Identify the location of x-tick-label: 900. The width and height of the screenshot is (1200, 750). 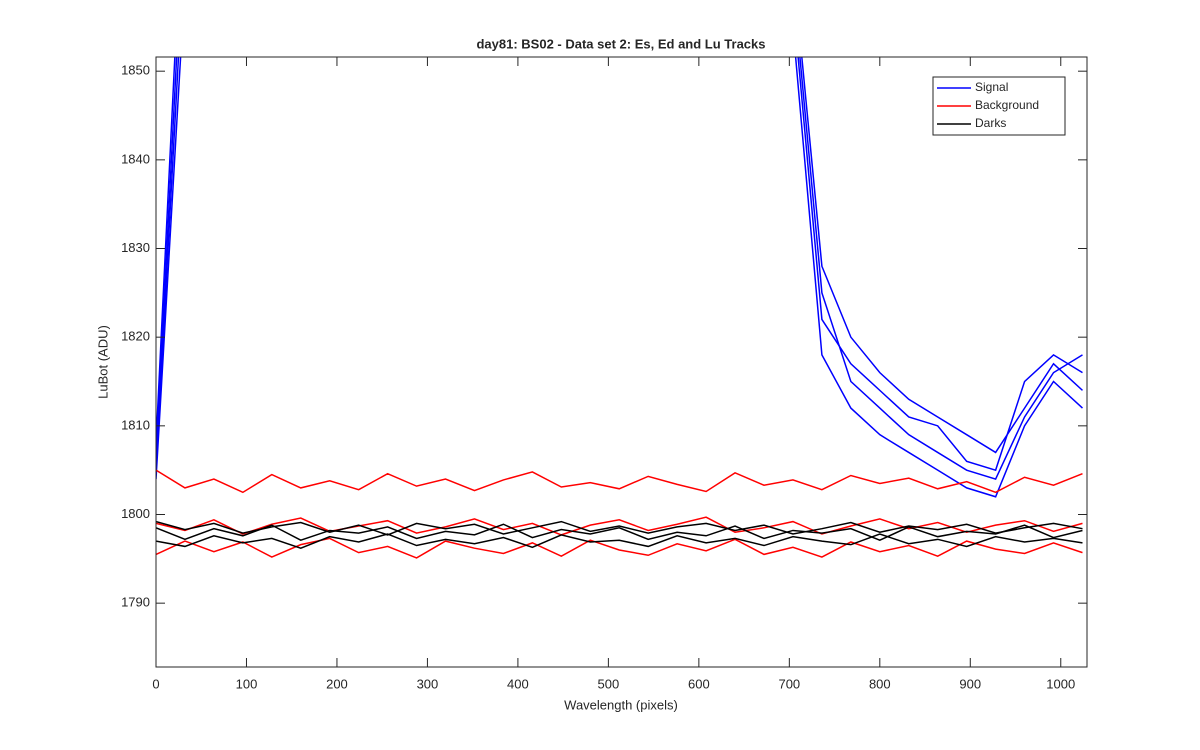
(970, 683).